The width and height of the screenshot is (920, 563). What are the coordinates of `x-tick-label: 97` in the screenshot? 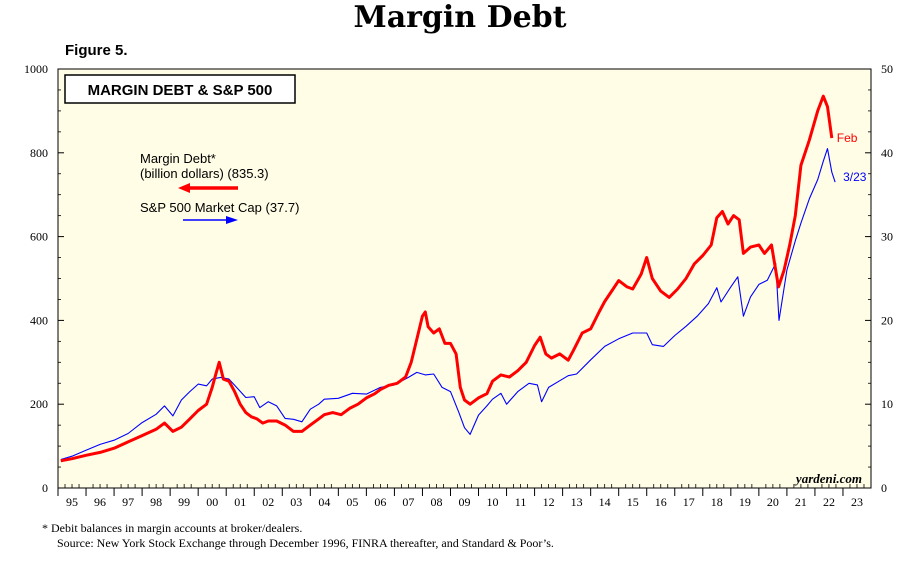 It's located at (128, 502).